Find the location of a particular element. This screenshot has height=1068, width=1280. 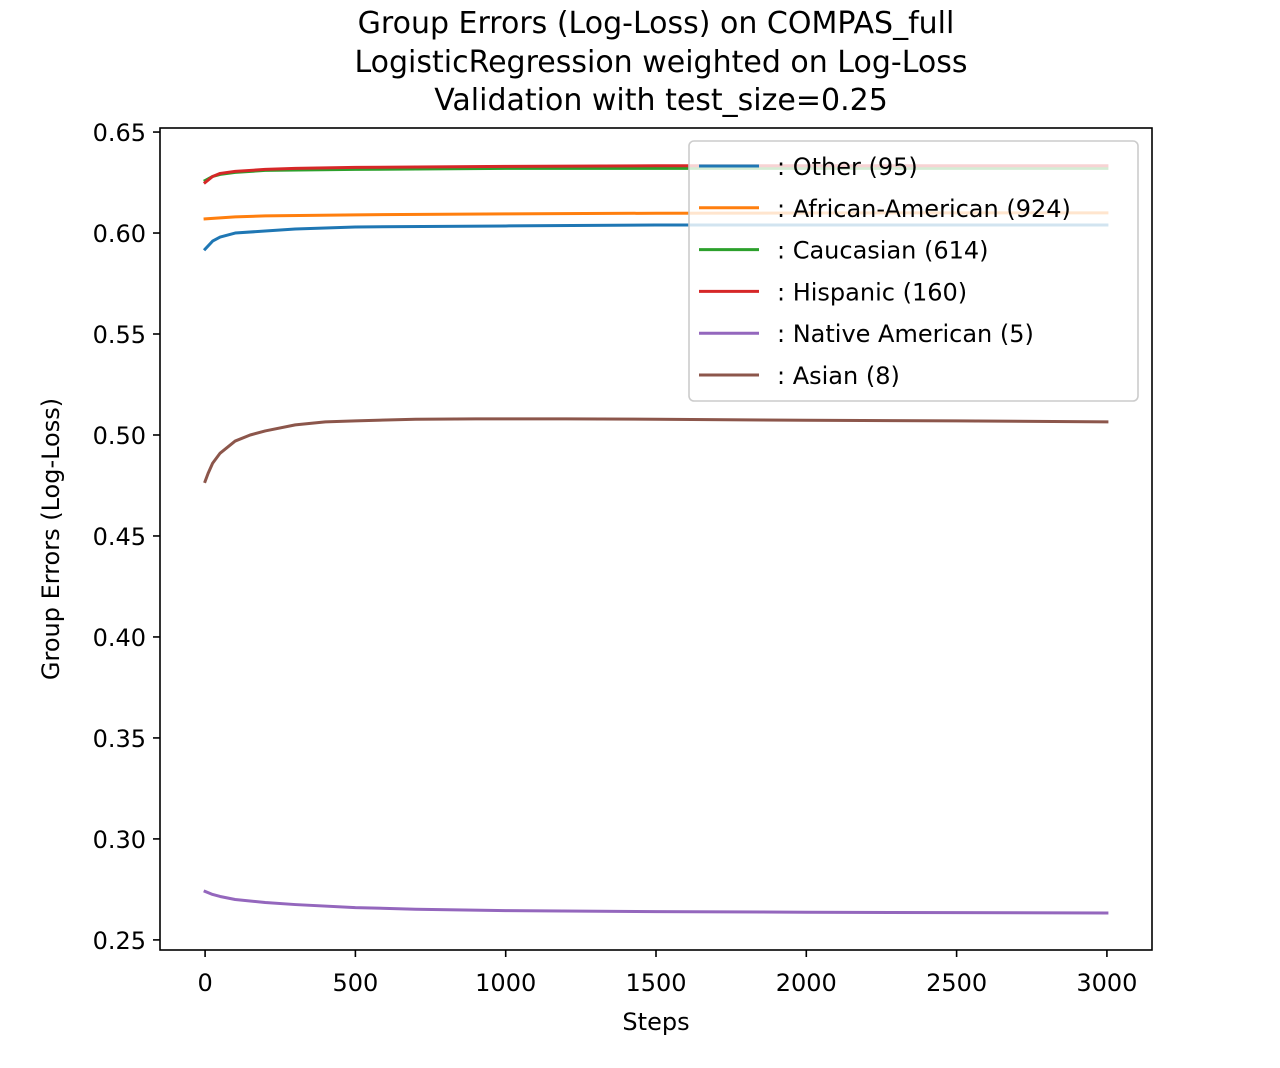

y-tick-label: 0.40 is located at coordinates (119, 638).